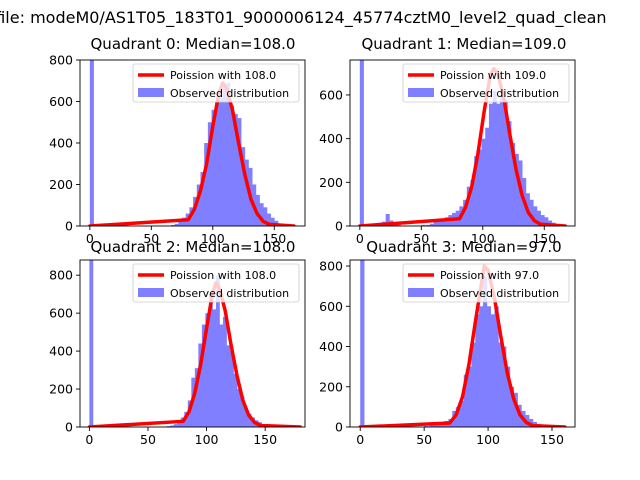 Image resolution: width=640 pixels, height=480 pixels. What do you see at coordinates (463, 247) in the screenshot?
I see `subplot-title: Quadrant 3: Median=97.0` at bounding box center [463, 247].